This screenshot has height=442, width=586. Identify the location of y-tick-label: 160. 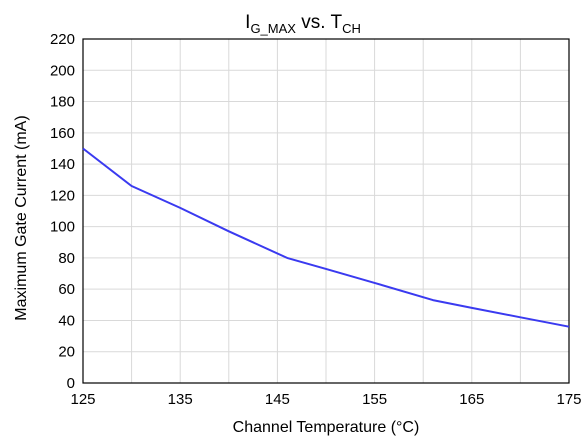
(62, 133).